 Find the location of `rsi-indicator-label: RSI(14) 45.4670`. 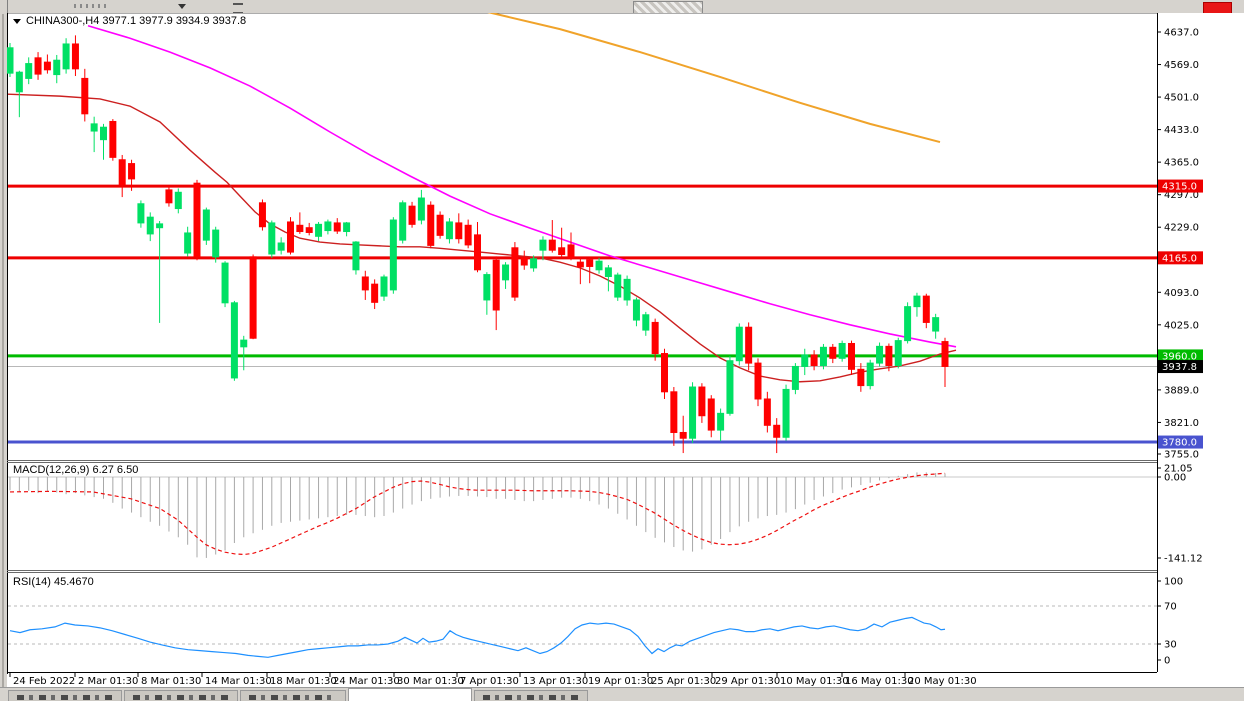

rsi-indicator-label: RSI(14) 45.4670 is located at coordinates (53, 582).